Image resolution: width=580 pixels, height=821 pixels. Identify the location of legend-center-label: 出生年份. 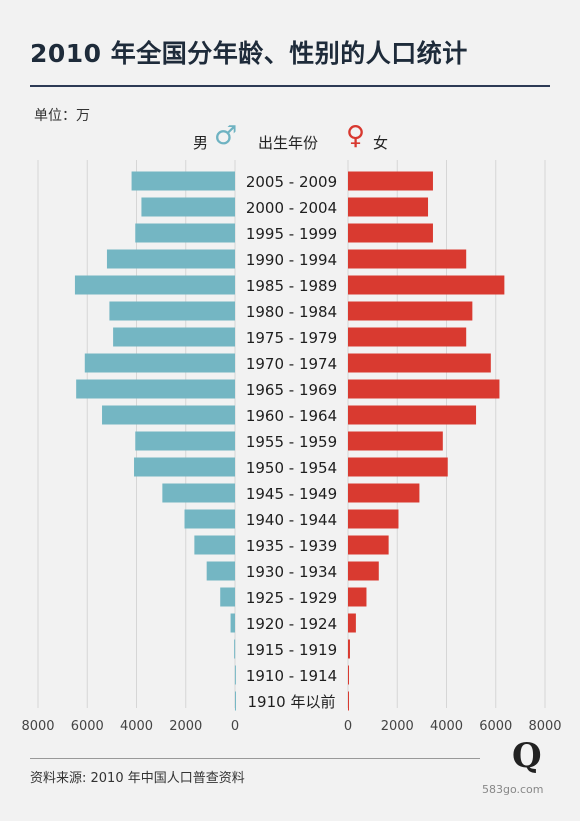
(288, 143).